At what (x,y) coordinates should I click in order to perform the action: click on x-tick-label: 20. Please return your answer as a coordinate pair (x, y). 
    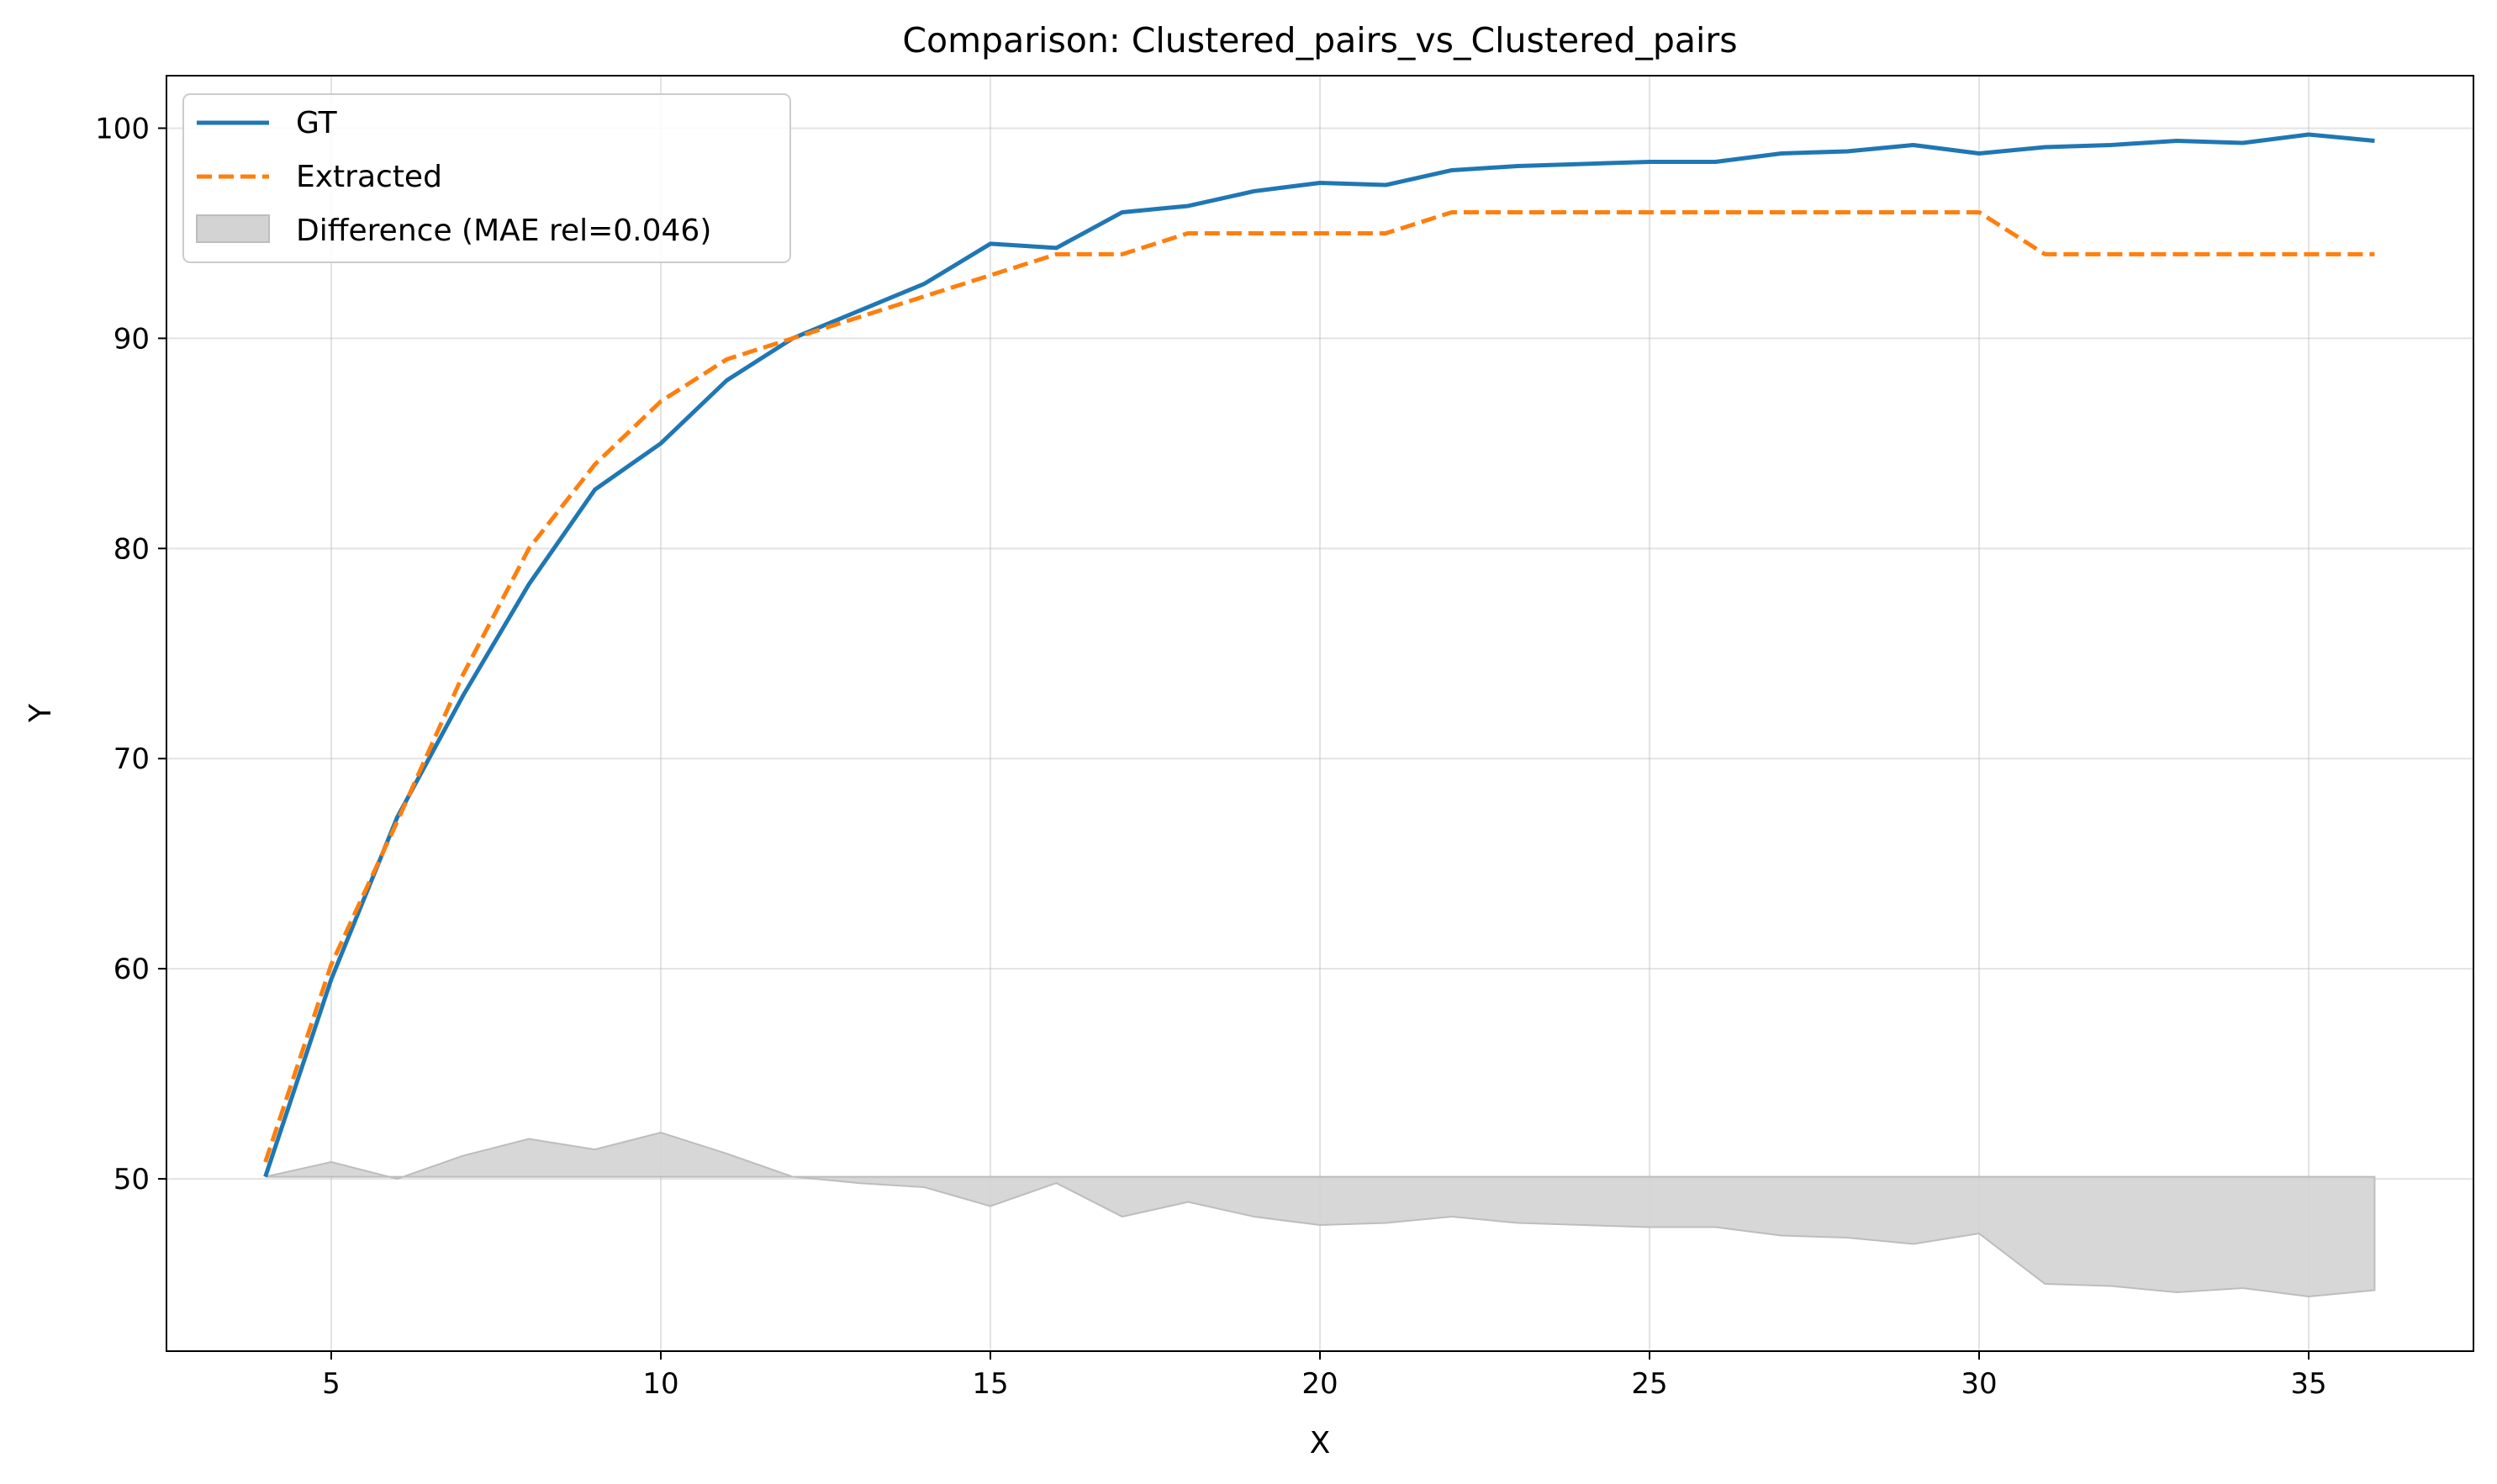
    Looking at the image, I should click on (1319, 1384).